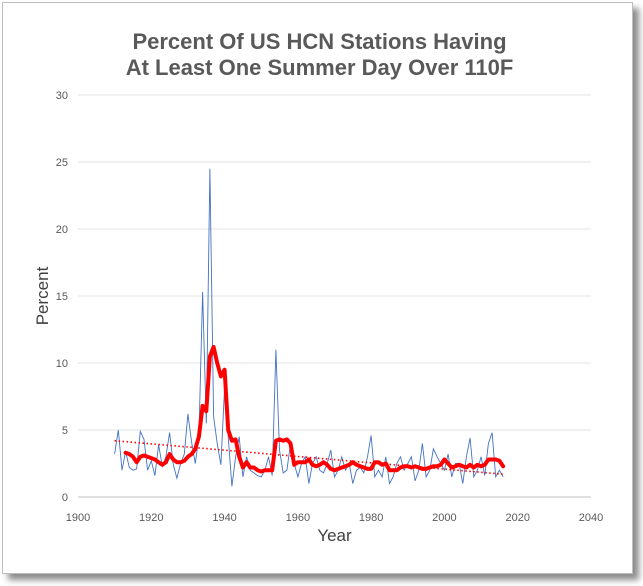 This screenshot has width=643, height=586. What do you see at coordinates (78, 518) in the screenshot?
I see `x-tick-label: 1900` at bounding box center [78, 518].